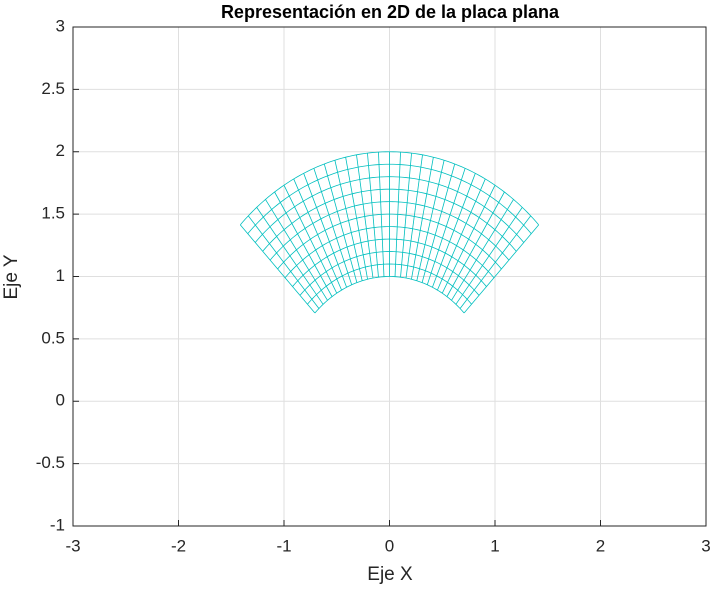 Image resolution: width=714 pixels, height=594 pixels. I want to click on x-tick-label: 0, so click(389, 545).